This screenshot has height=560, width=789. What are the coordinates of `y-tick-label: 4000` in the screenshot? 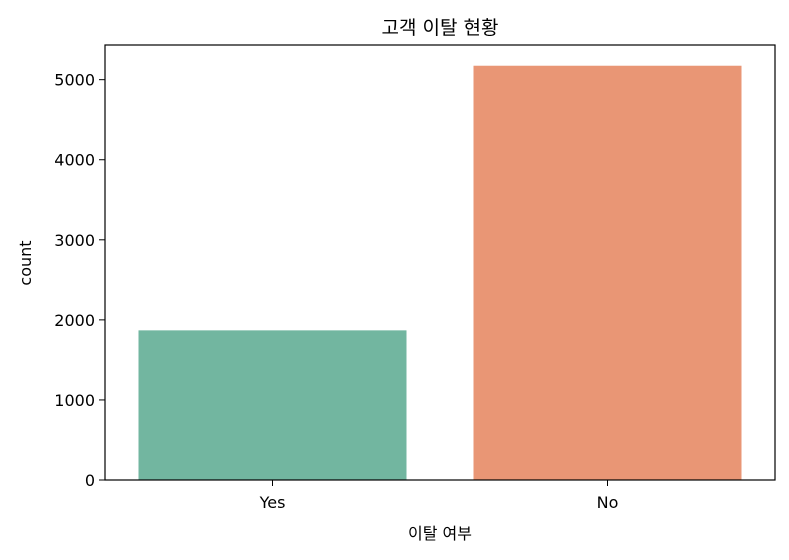 It's located at (74, 160).